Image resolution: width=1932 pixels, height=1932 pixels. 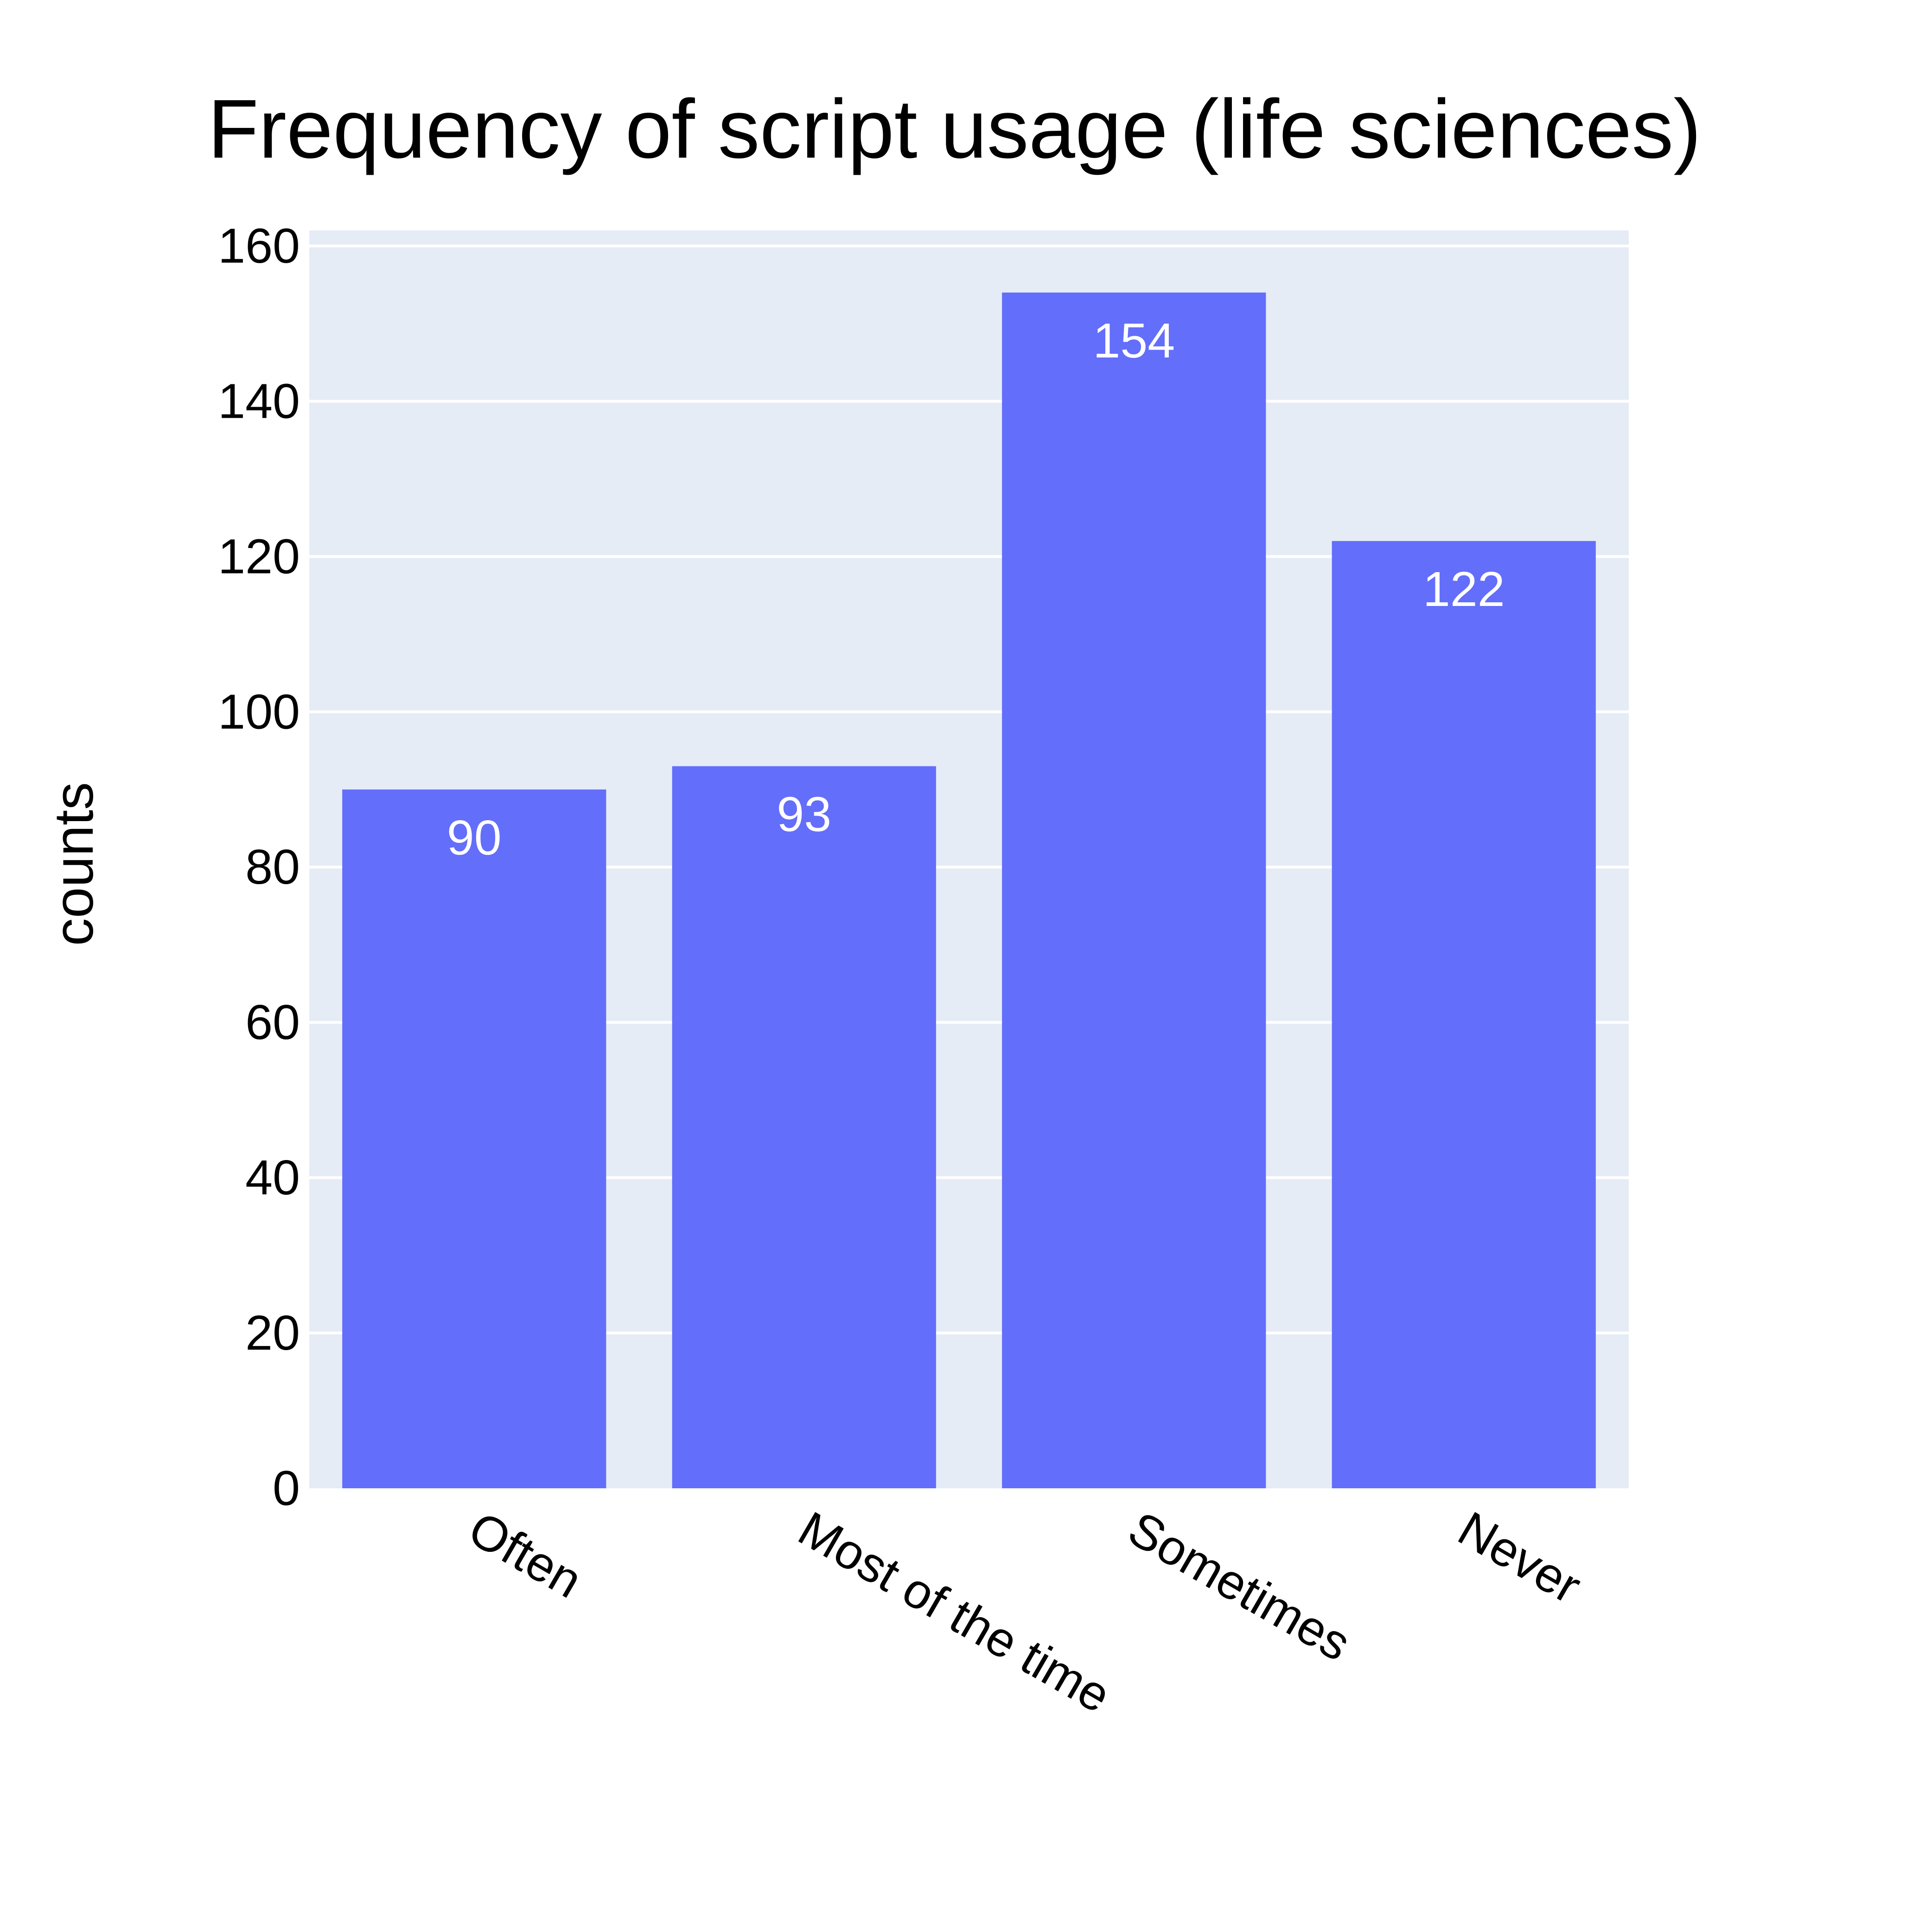 What do you see at coordinates (272, 1177) in the screenshot?
I see `y-tick-label: 40` at bounding box center [272, 1177].